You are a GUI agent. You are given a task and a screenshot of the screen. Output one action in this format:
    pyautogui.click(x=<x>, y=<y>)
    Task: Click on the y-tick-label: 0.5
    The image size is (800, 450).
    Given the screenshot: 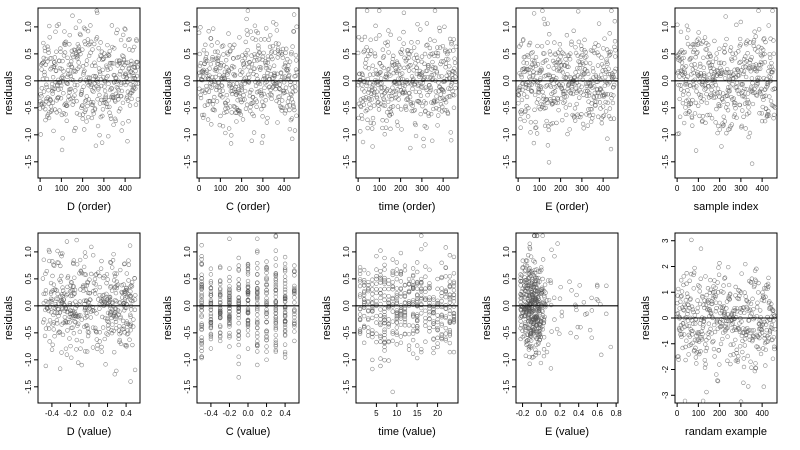 What is the action you would take?
    pyautogui.click(x=28, y=279)
    